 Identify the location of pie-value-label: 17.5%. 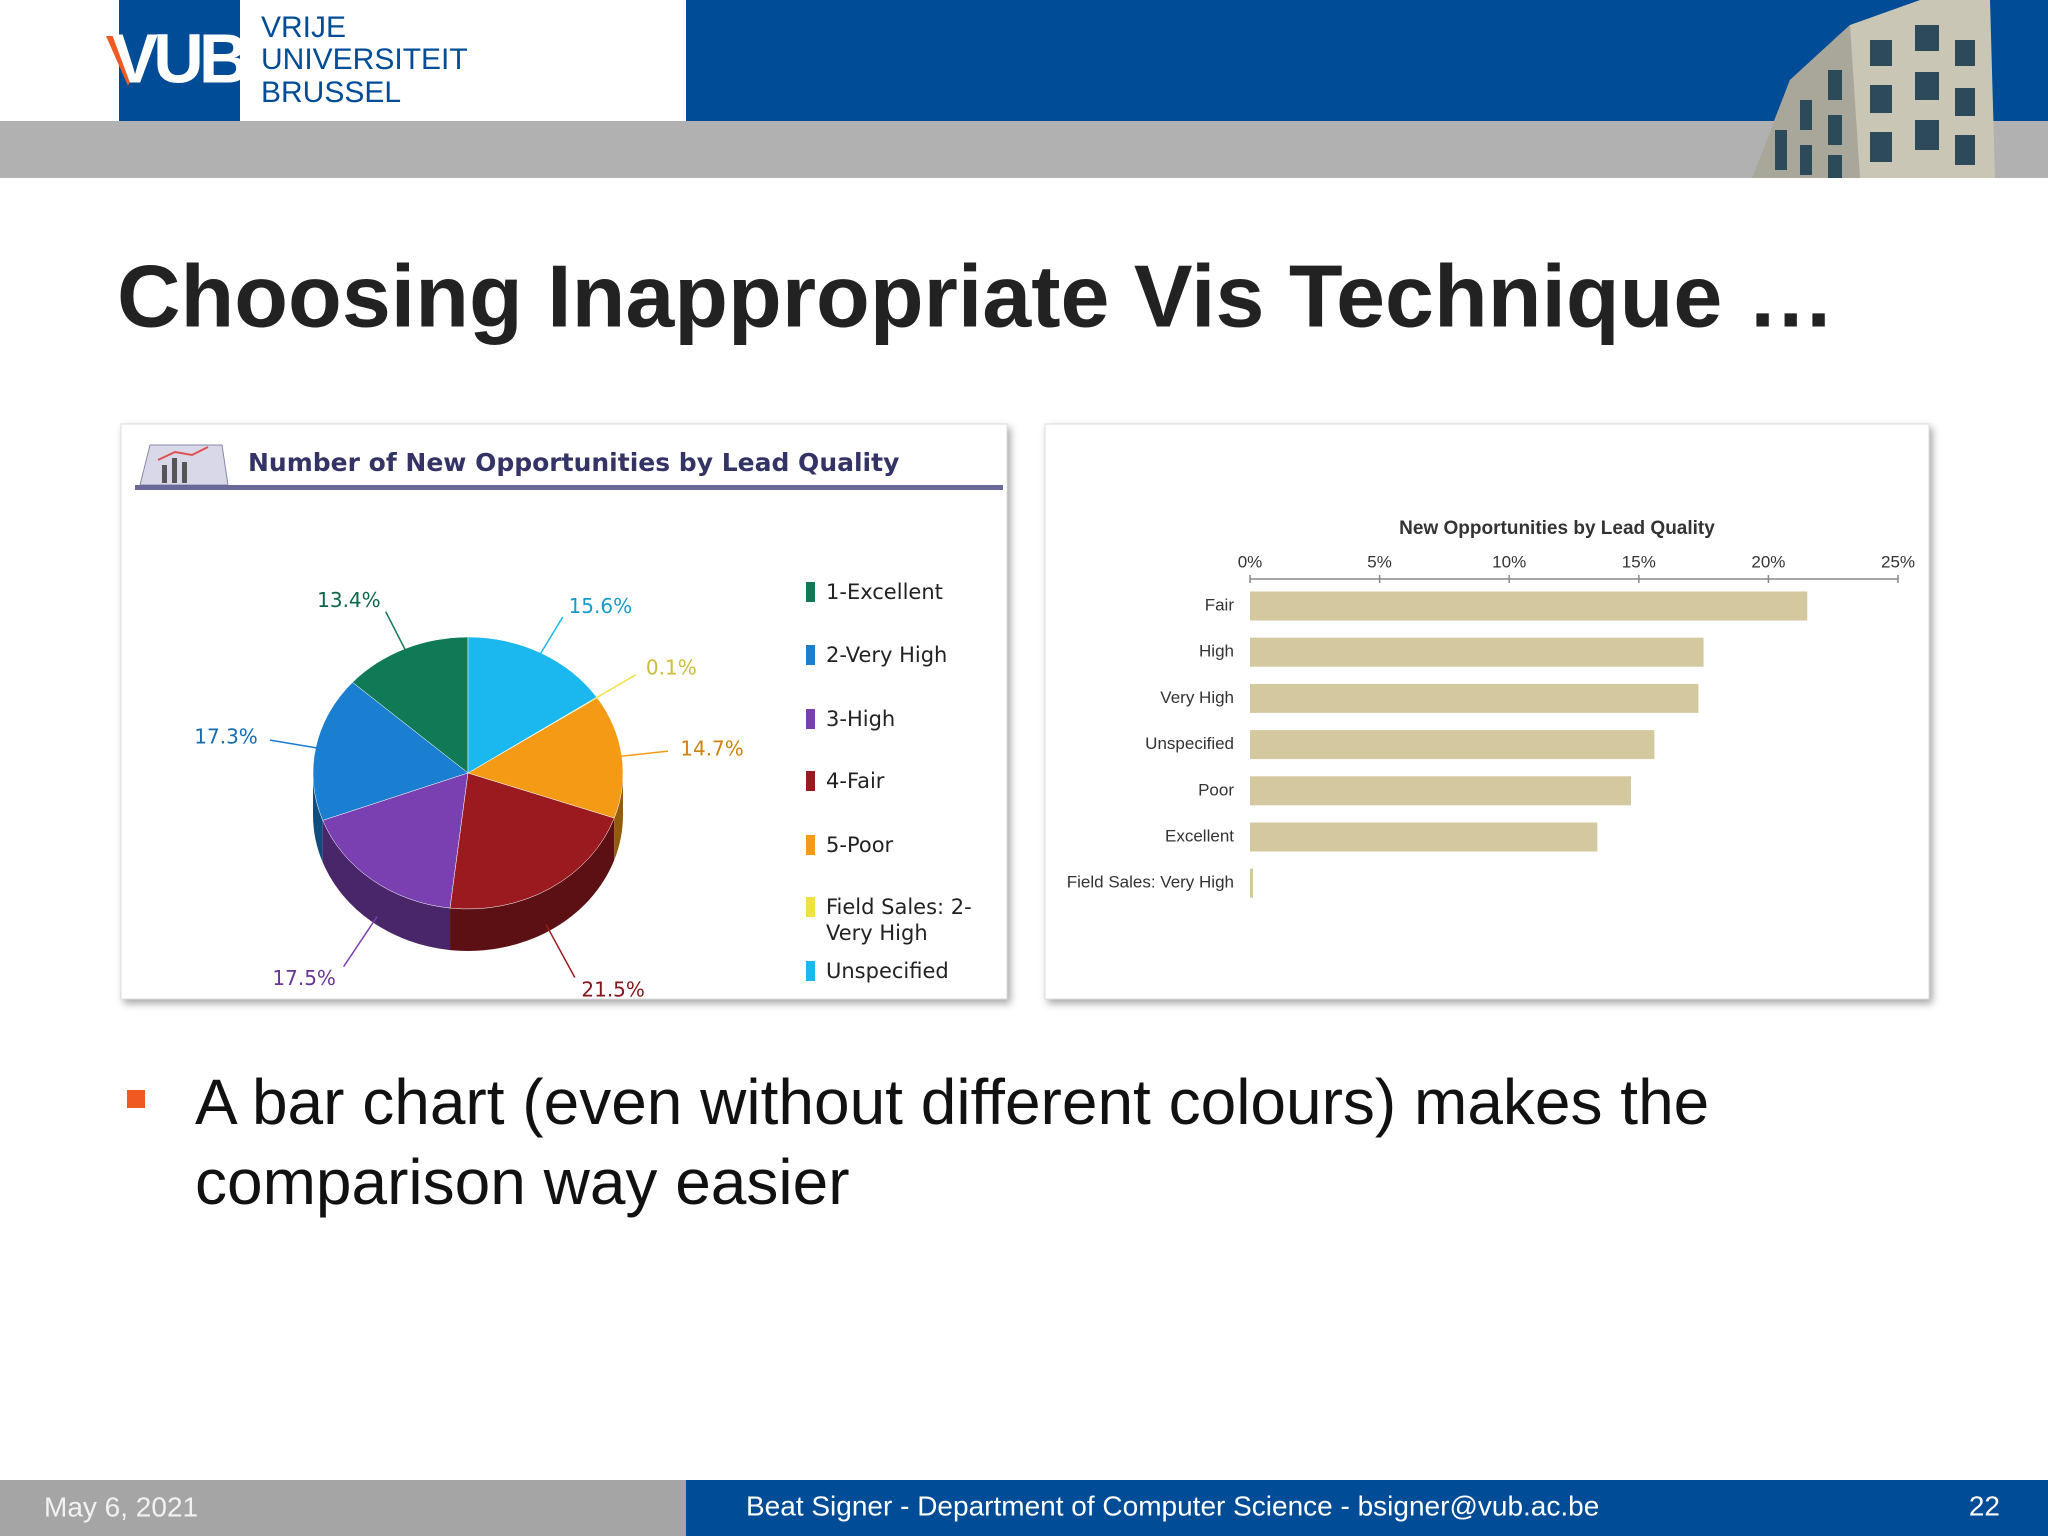
(304, 978).